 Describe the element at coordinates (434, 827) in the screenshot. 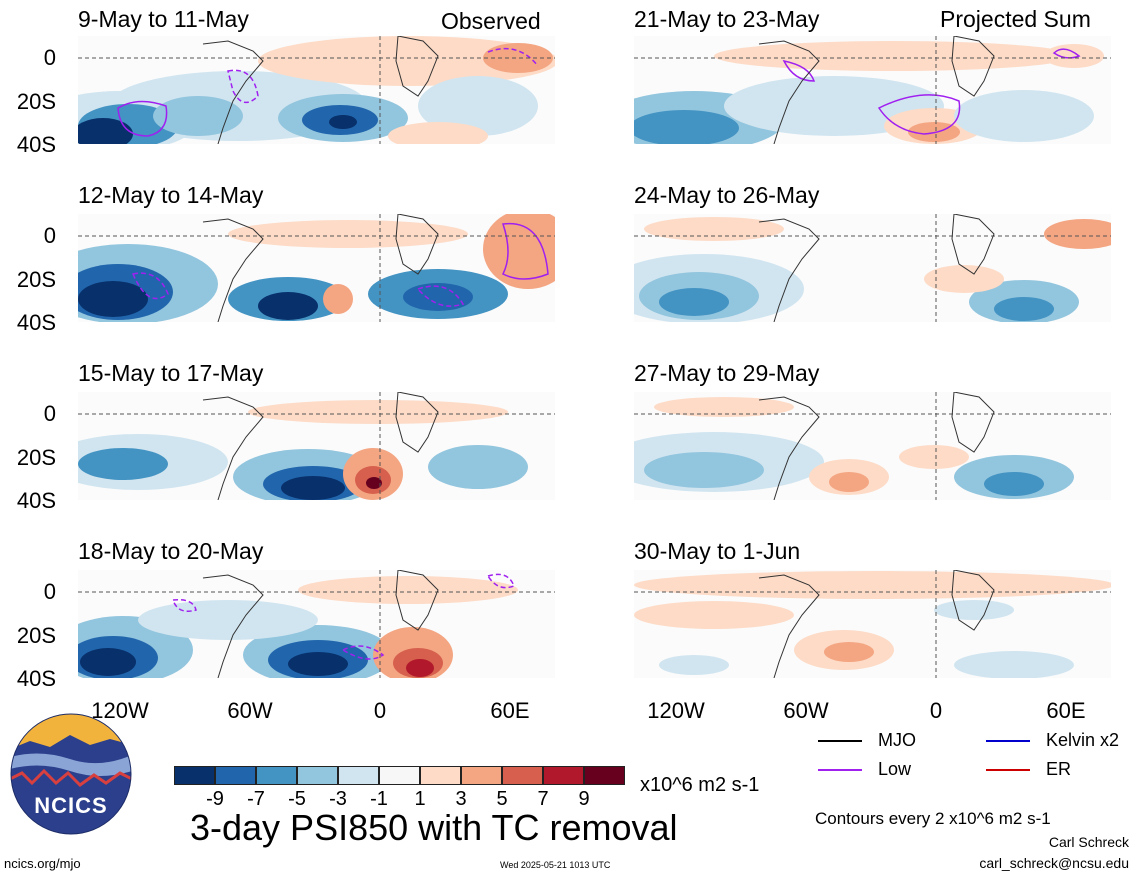

I see `main-title: 3-day PSI850 with TC removal` at that location.